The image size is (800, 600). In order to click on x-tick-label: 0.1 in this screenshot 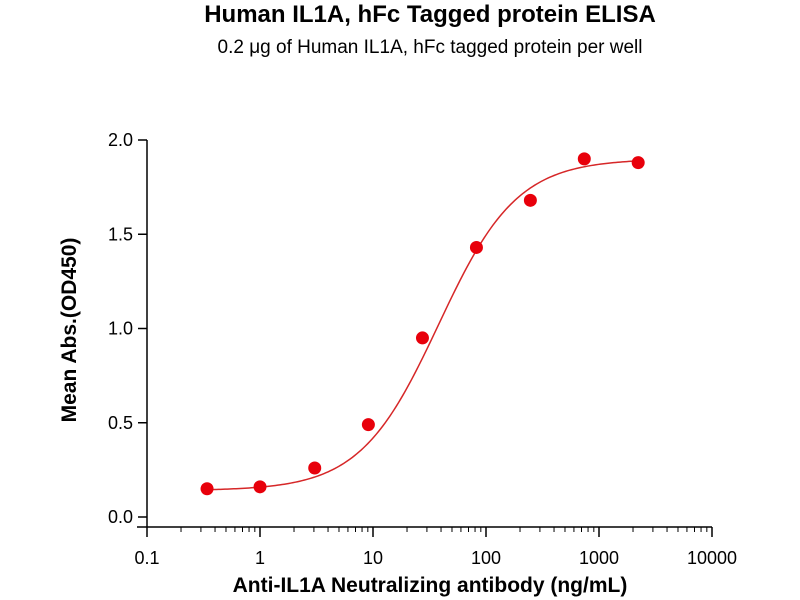, I will do `click(146, 558)`.